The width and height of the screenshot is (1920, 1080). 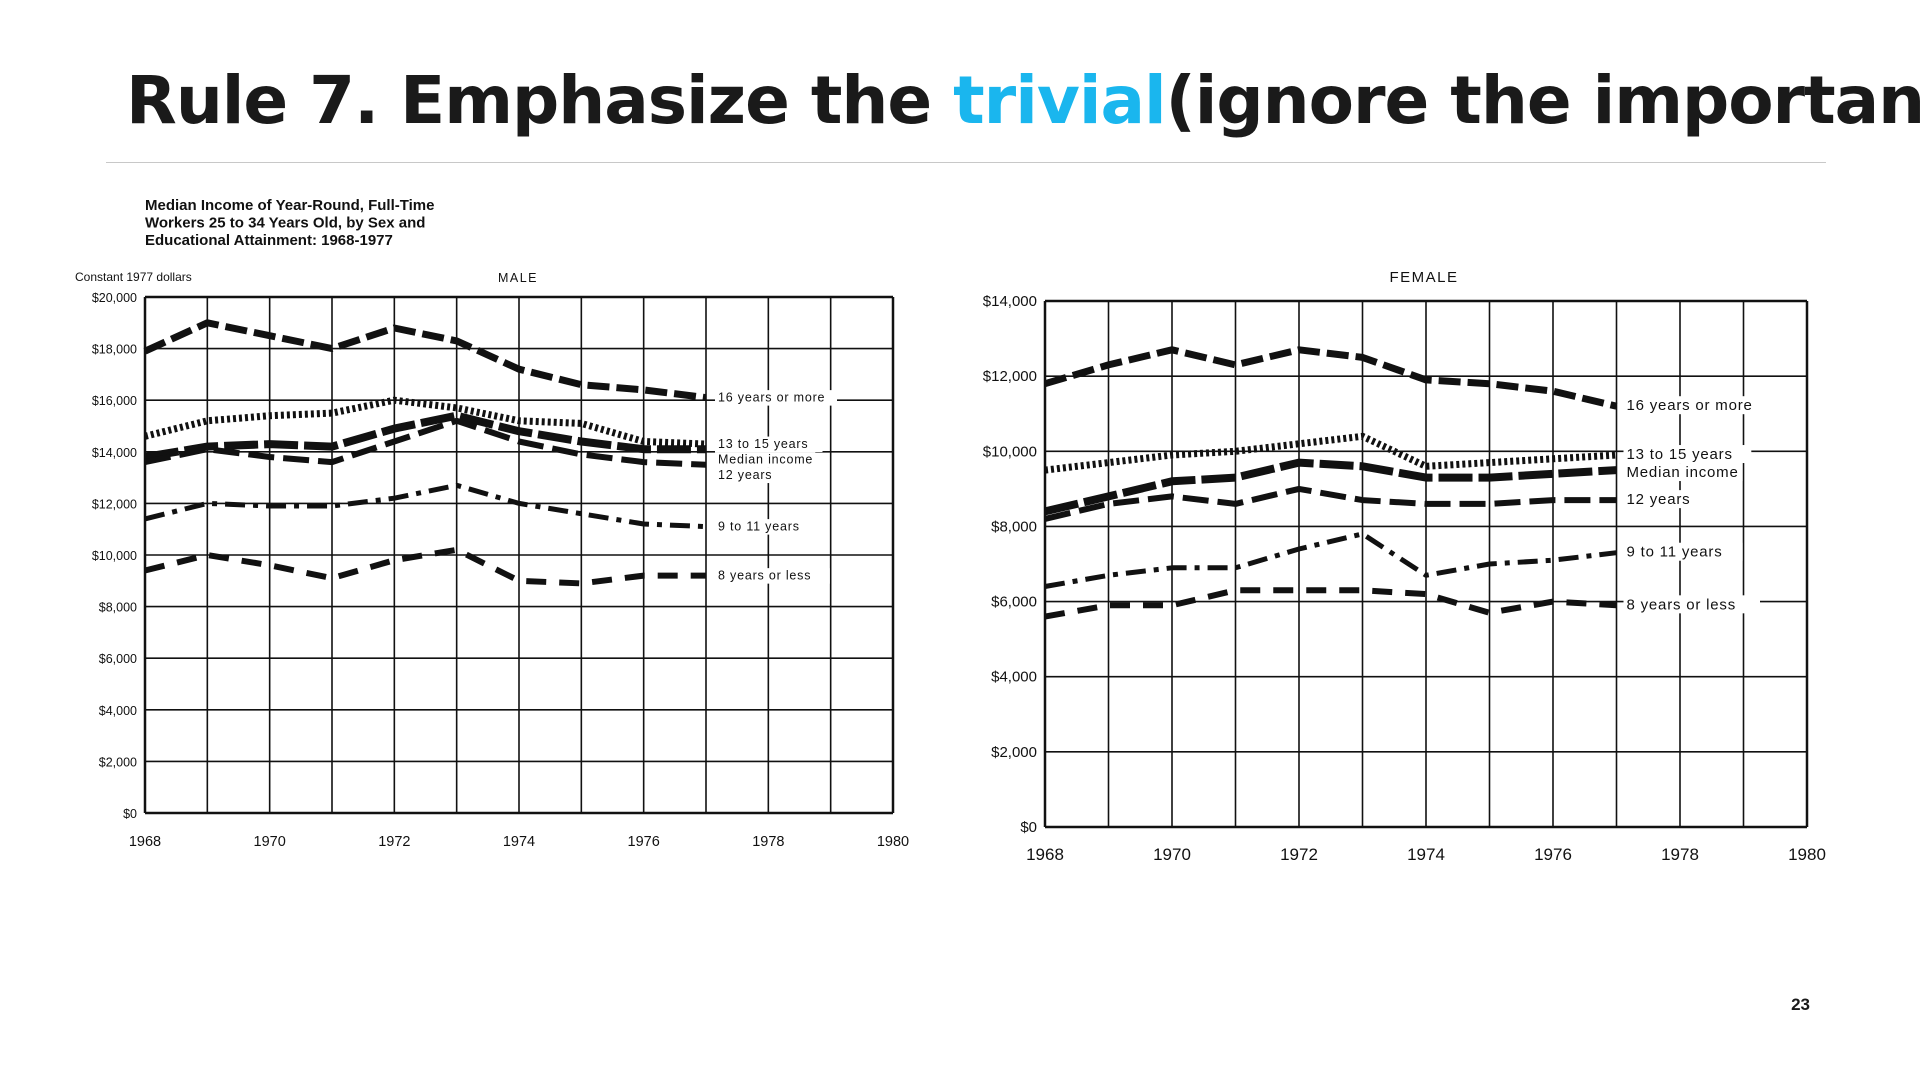 What do you see at coordinates (1014, 677) in the screenshot?
I see `female-y-tick-label: $4,000` at bounding box center [1014, 677].